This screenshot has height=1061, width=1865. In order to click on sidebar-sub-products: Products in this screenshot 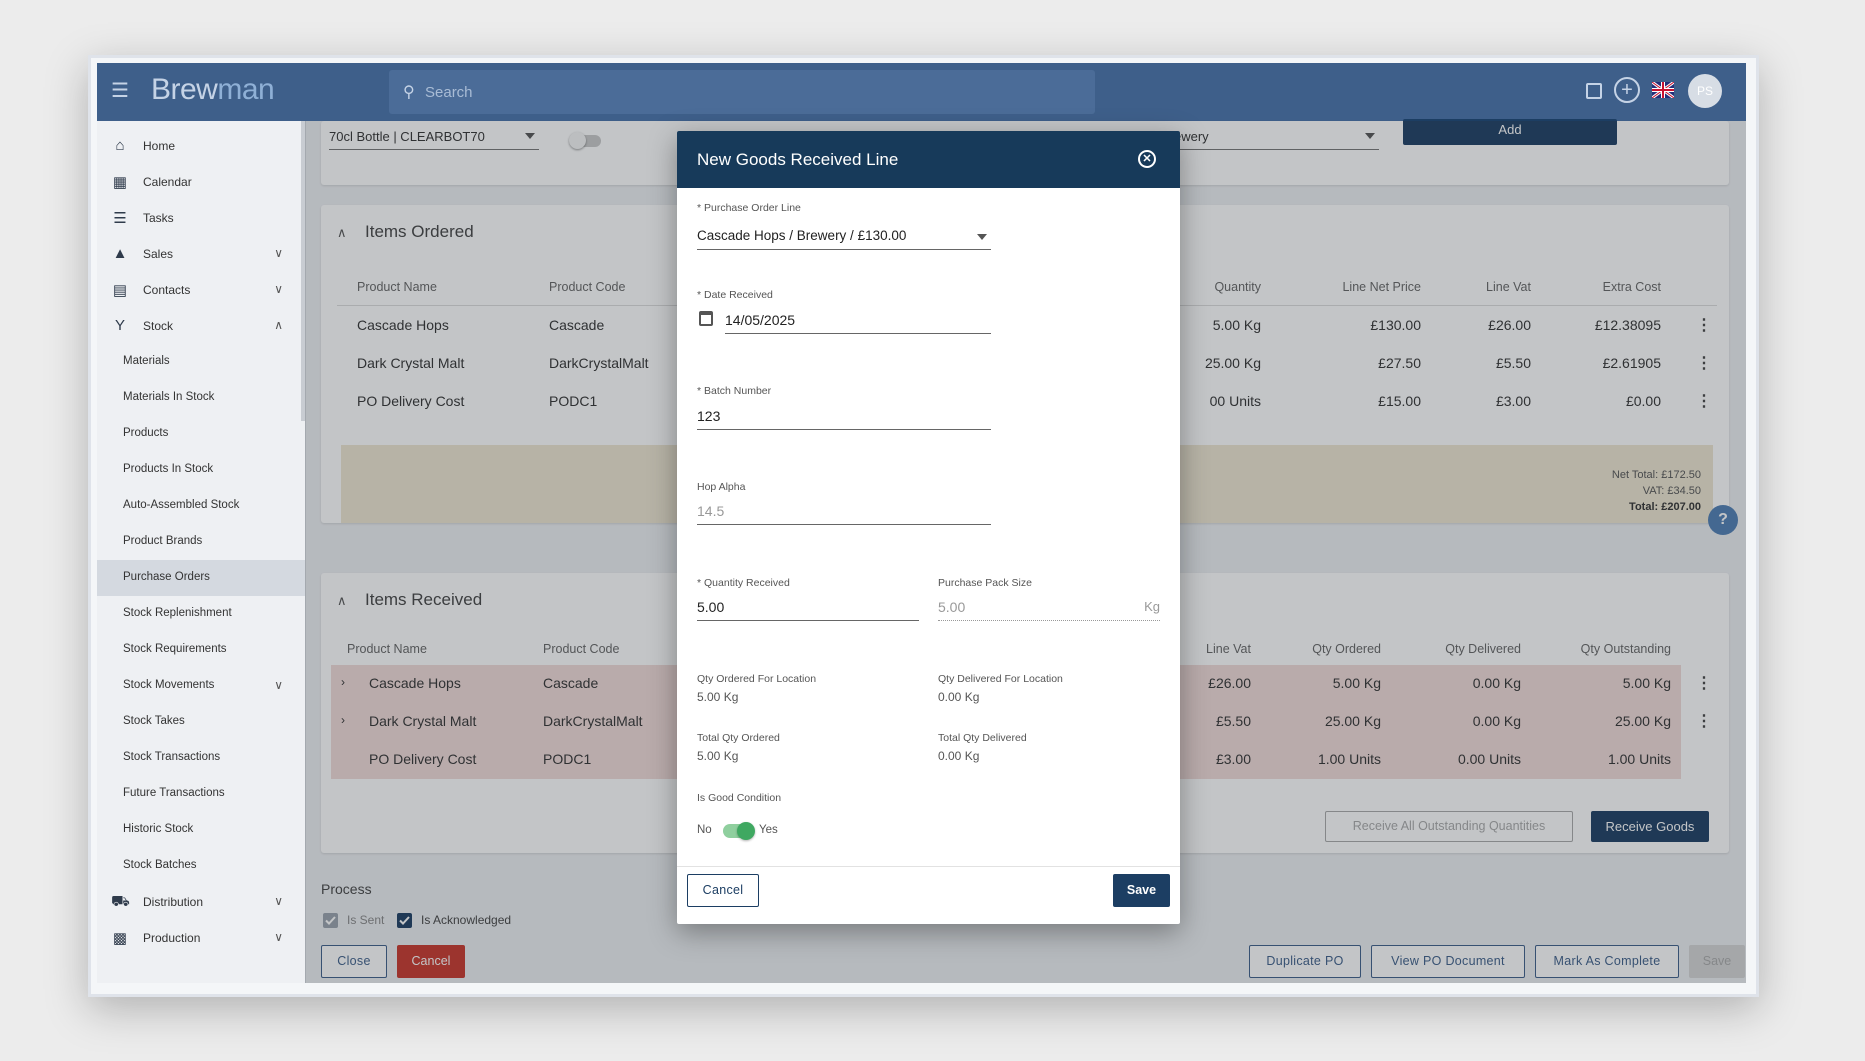, I will do `click(201, 434)`.